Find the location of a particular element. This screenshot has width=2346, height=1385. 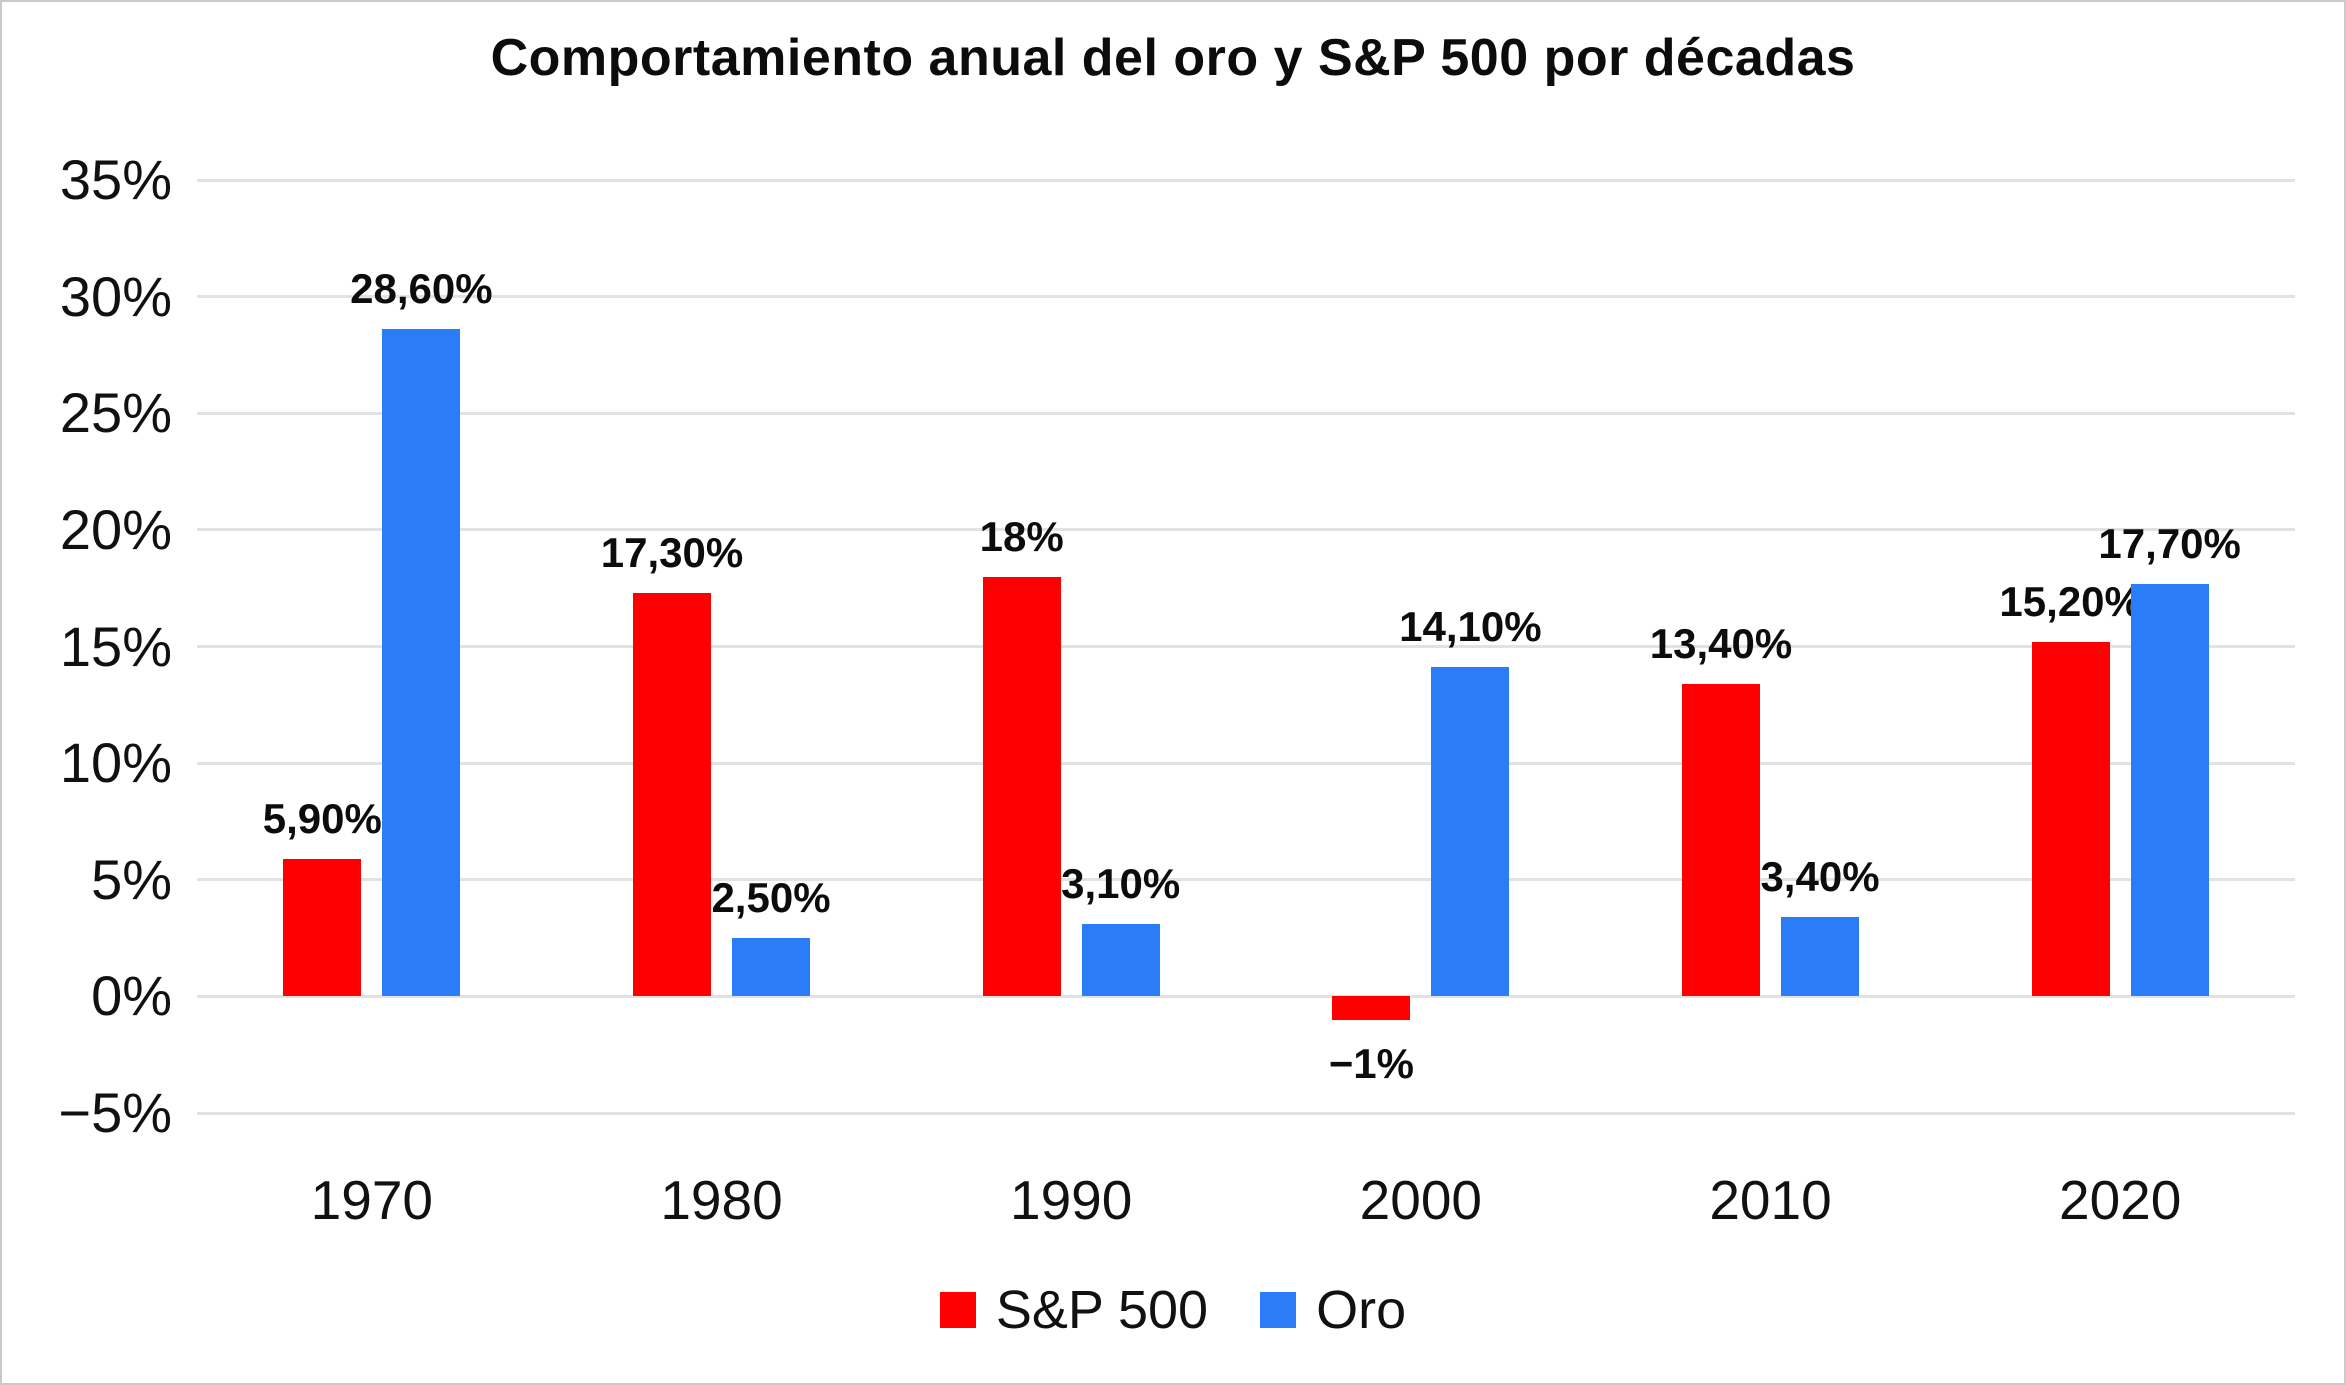

bar-value-label: 28,60% is located at coordinates (421, 289).